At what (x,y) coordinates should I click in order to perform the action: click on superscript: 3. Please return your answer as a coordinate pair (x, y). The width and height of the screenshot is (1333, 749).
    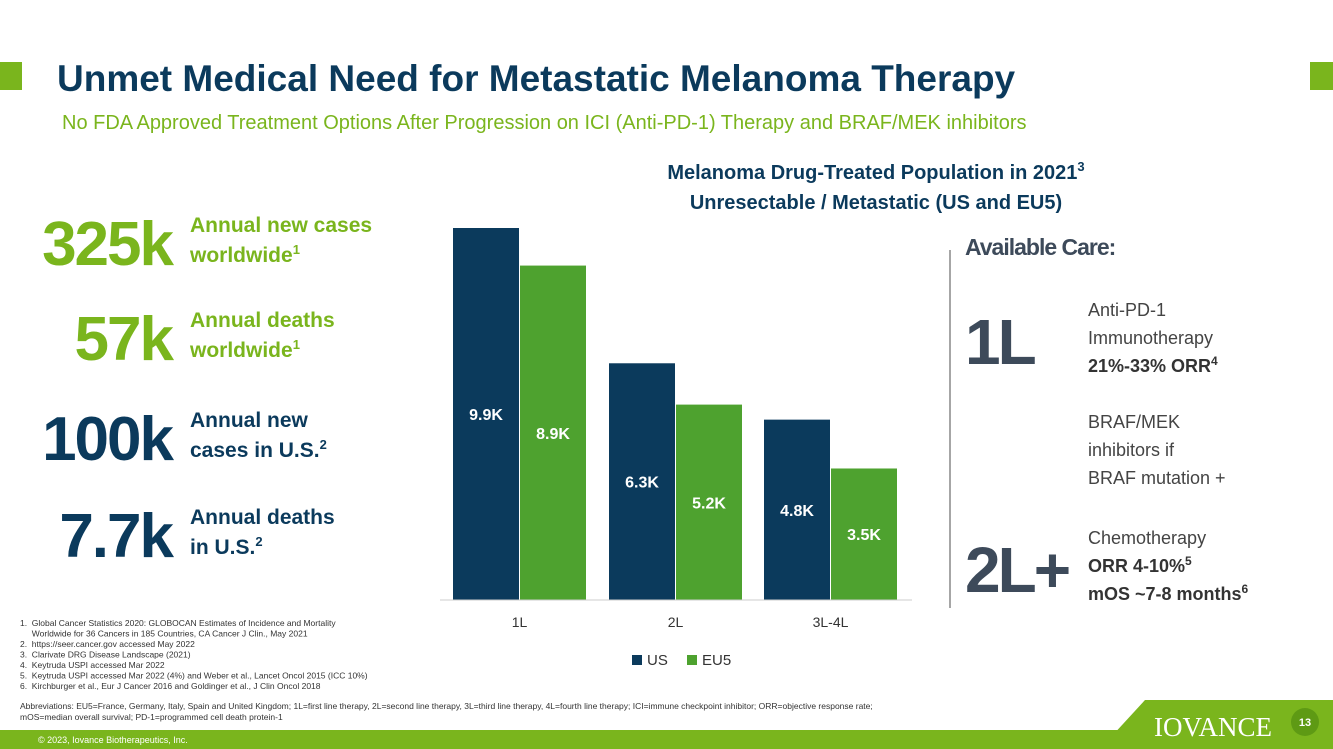
    Looking at the image, I should click on (1080, 166).